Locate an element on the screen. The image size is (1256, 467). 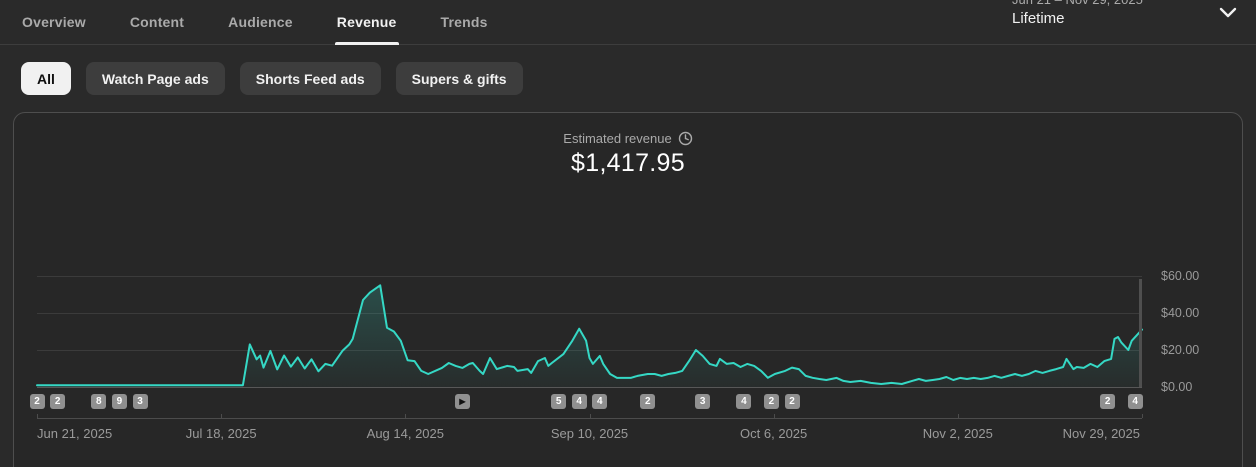
y-tick-label: $60.00 is located at coordinates (1180, 276).